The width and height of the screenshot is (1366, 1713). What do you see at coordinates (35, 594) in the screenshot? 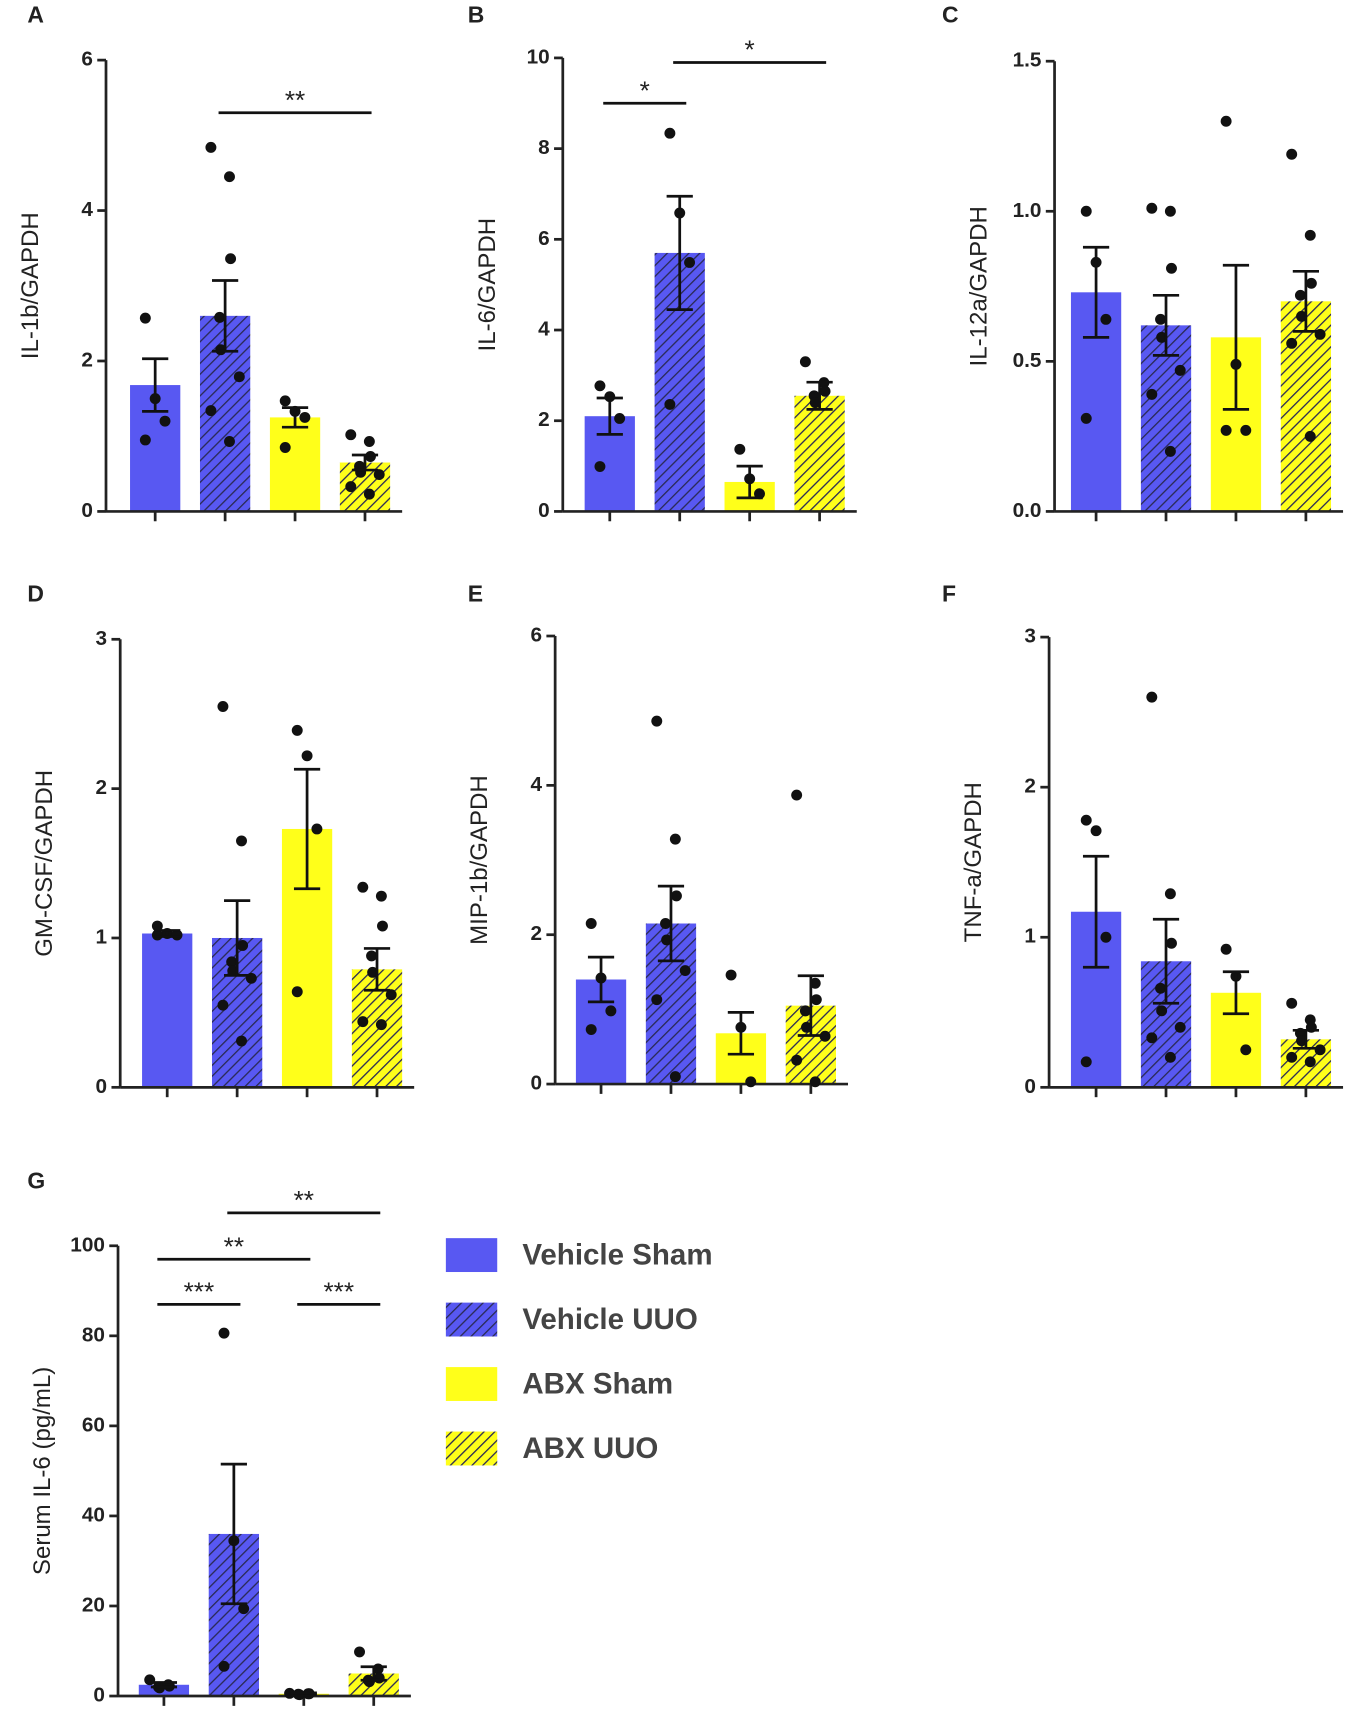
I see `panel-label: D` at bounding box center [35, 594].